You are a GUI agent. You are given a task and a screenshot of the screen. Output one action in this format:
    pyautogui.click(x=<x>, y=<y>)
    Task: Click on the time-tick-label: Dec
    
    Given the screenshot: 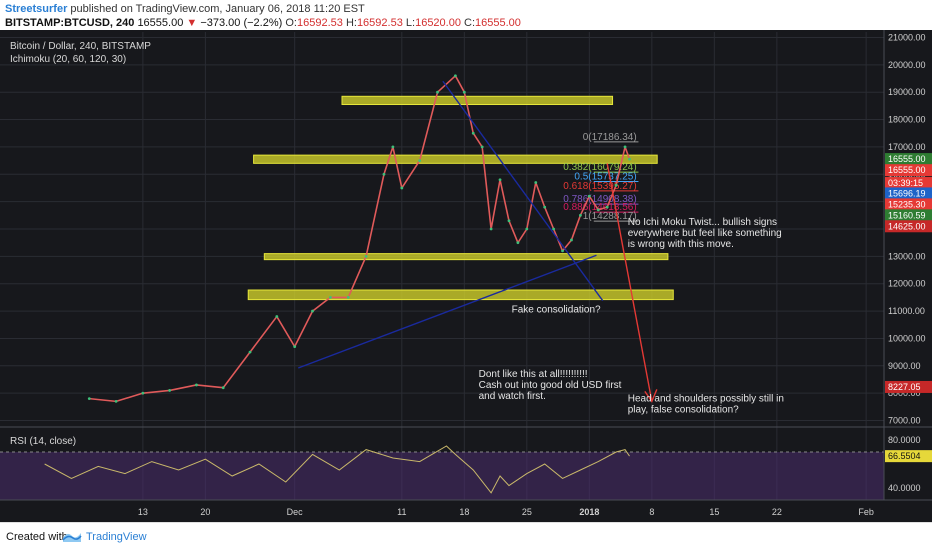 What is the action you would take?
    pyautogui.click(x=295, y=512)
    